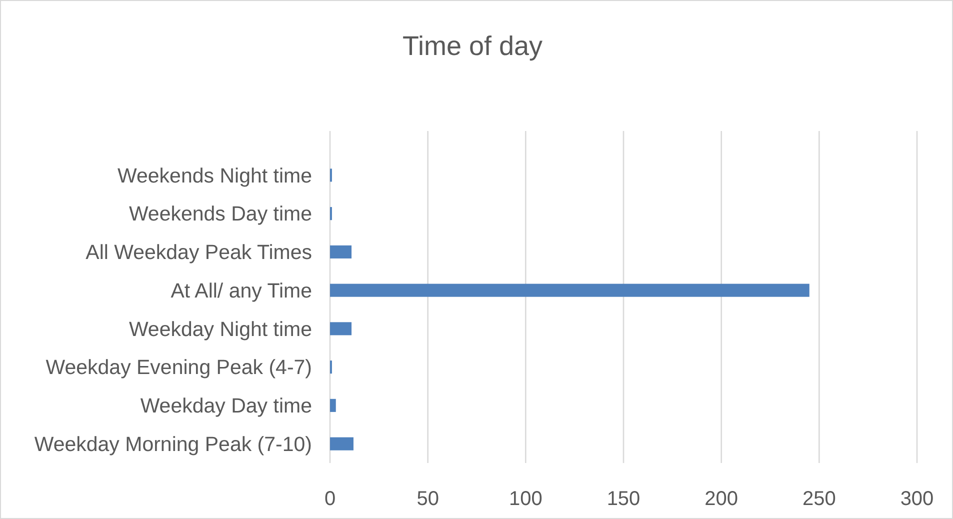 This screenshot has height=519, width=953. What do you see at coordinates (819, 499) in the screenshot?
I see `x-tick-label: 250` at bounding box center [819, 499].